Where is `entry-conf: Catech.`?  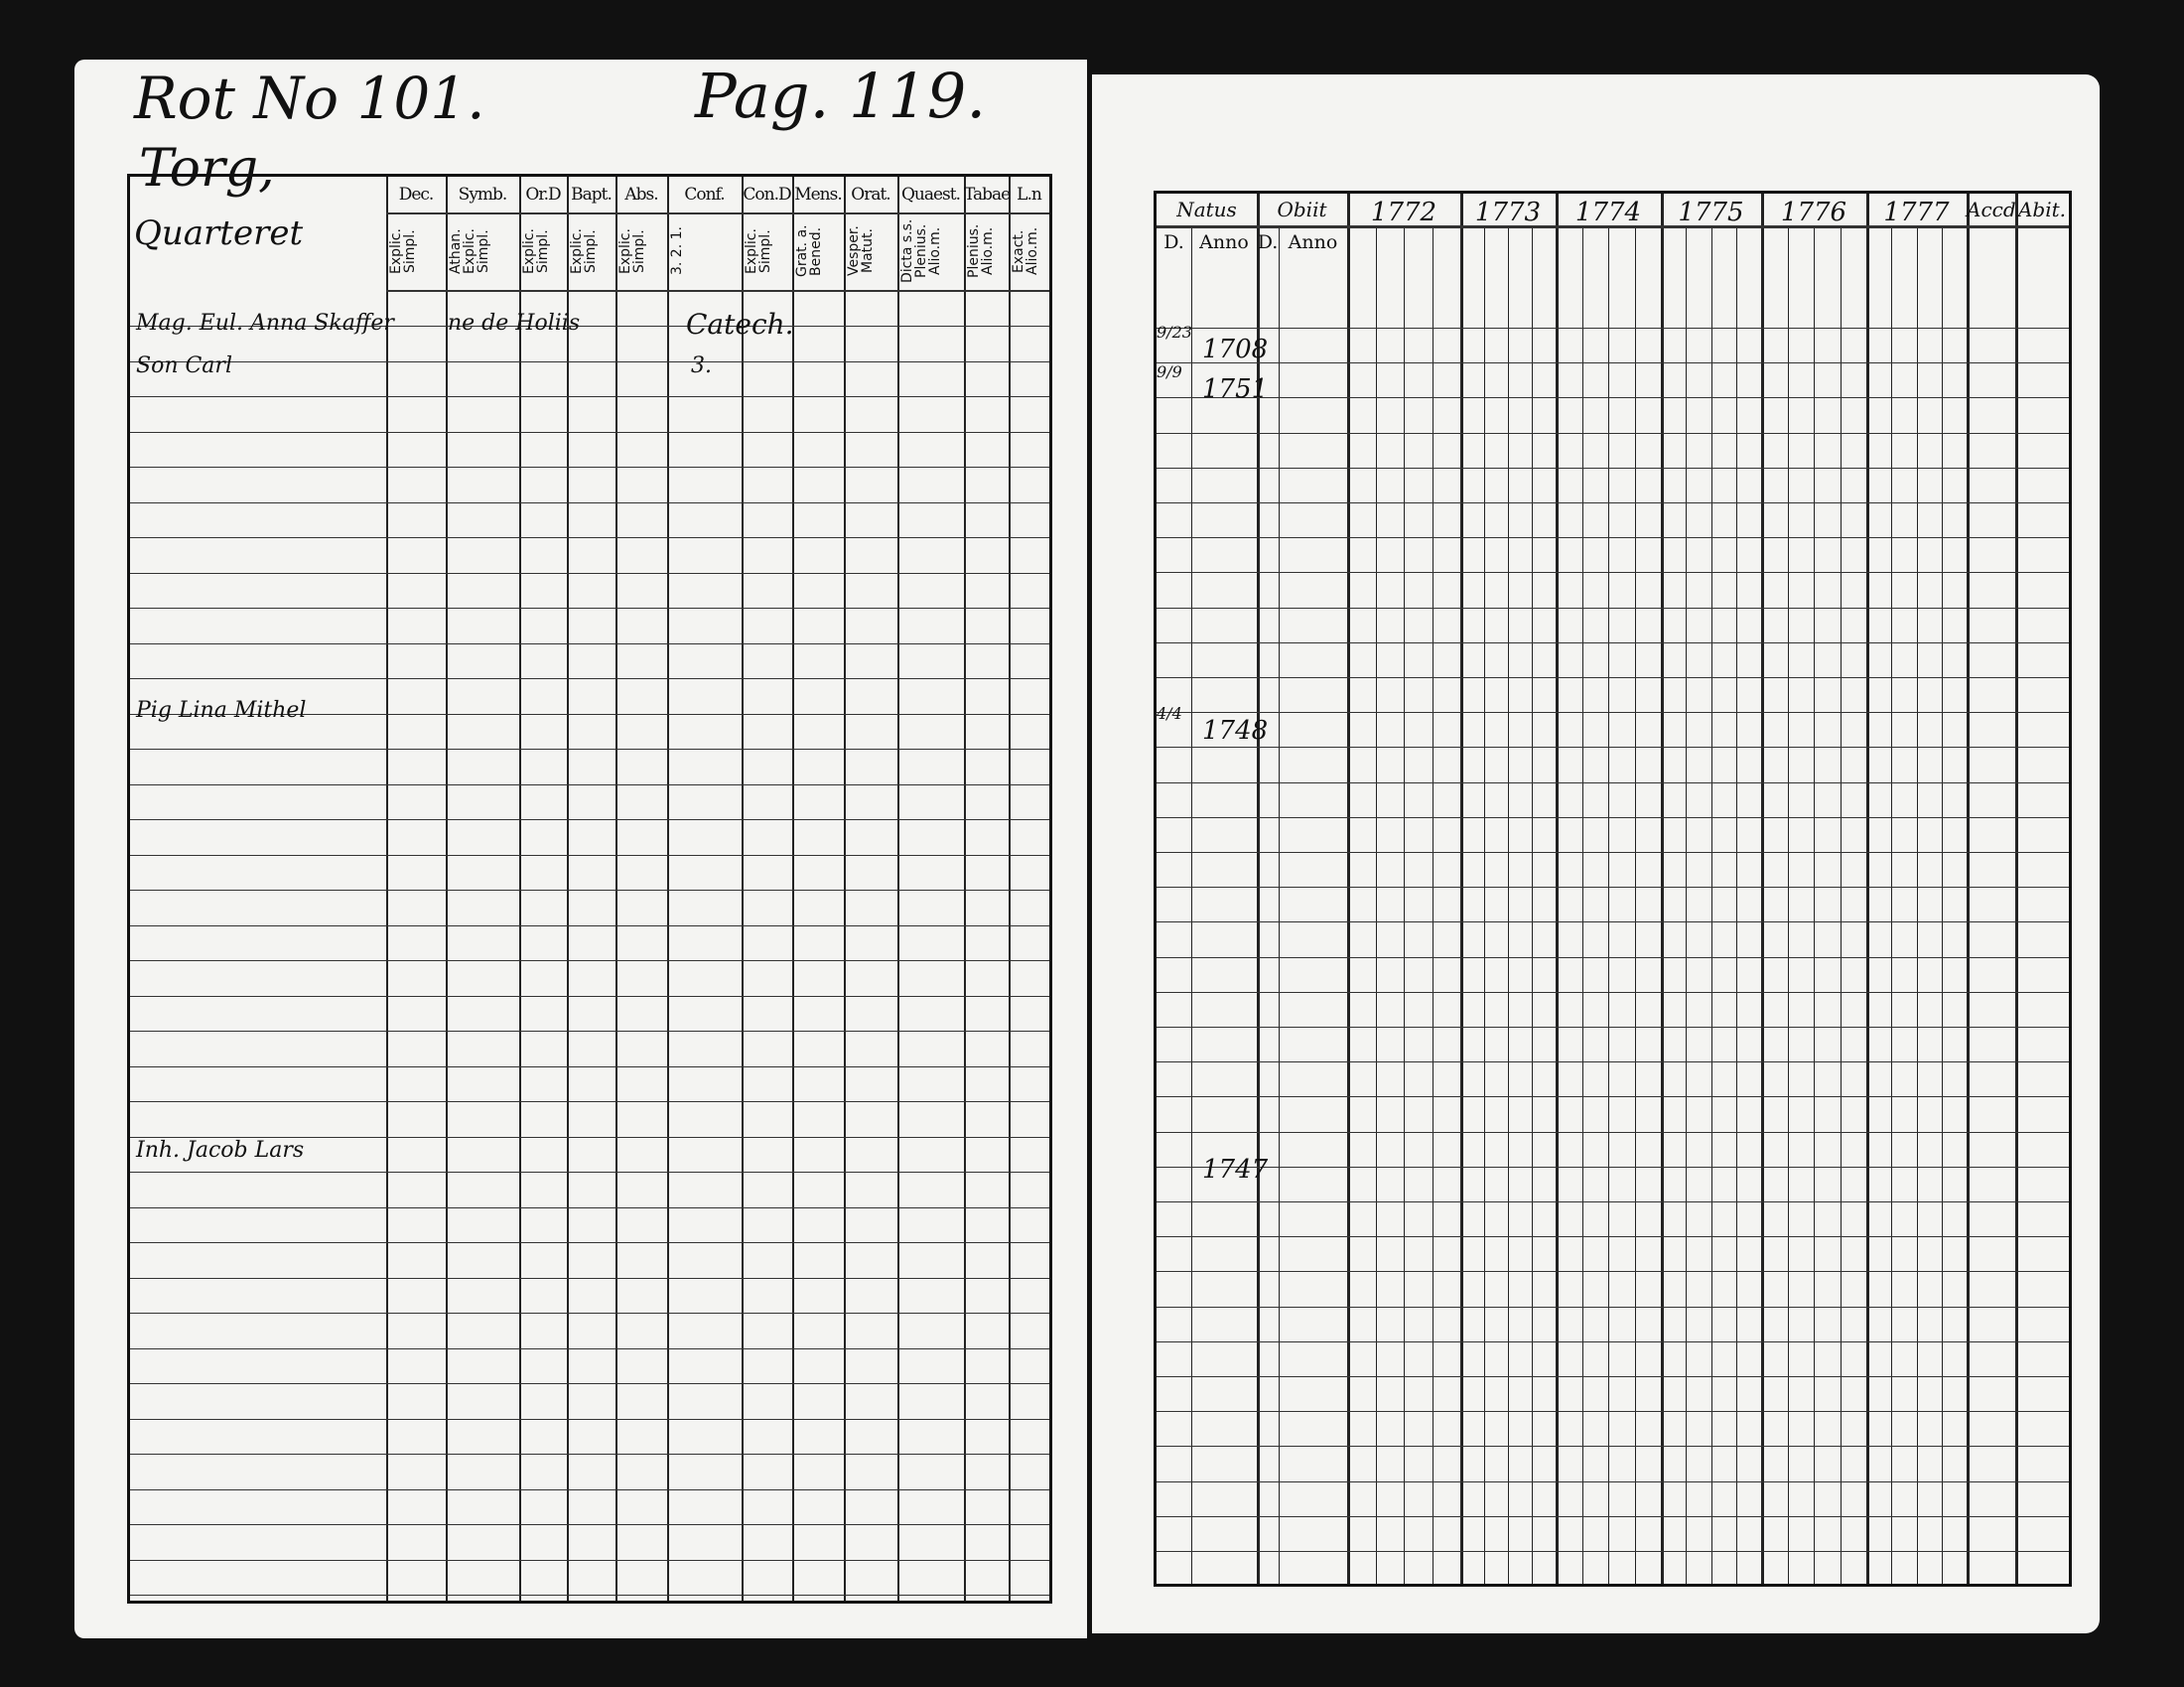 entry-conf: Catech. is located at coordinates (740, 324).